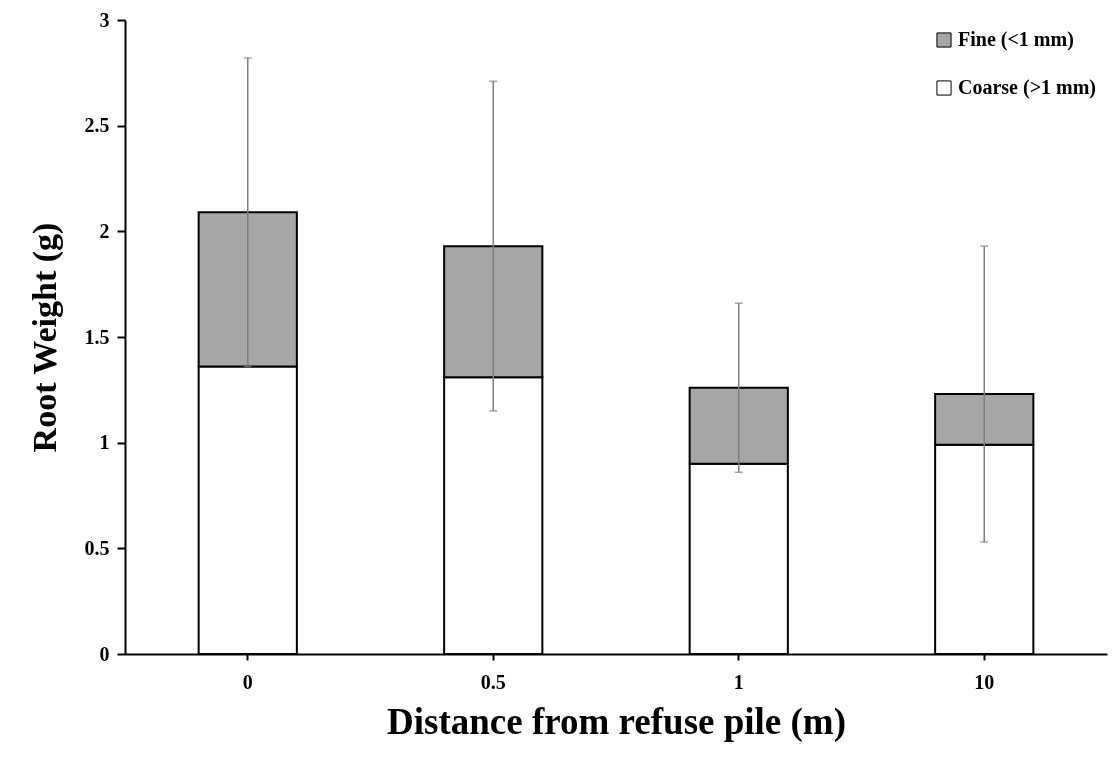 The image size is (1112, 759). Describe the element at coordinates (984, 681) in the screenshot. I see `x-tick-label: 10` at that location.